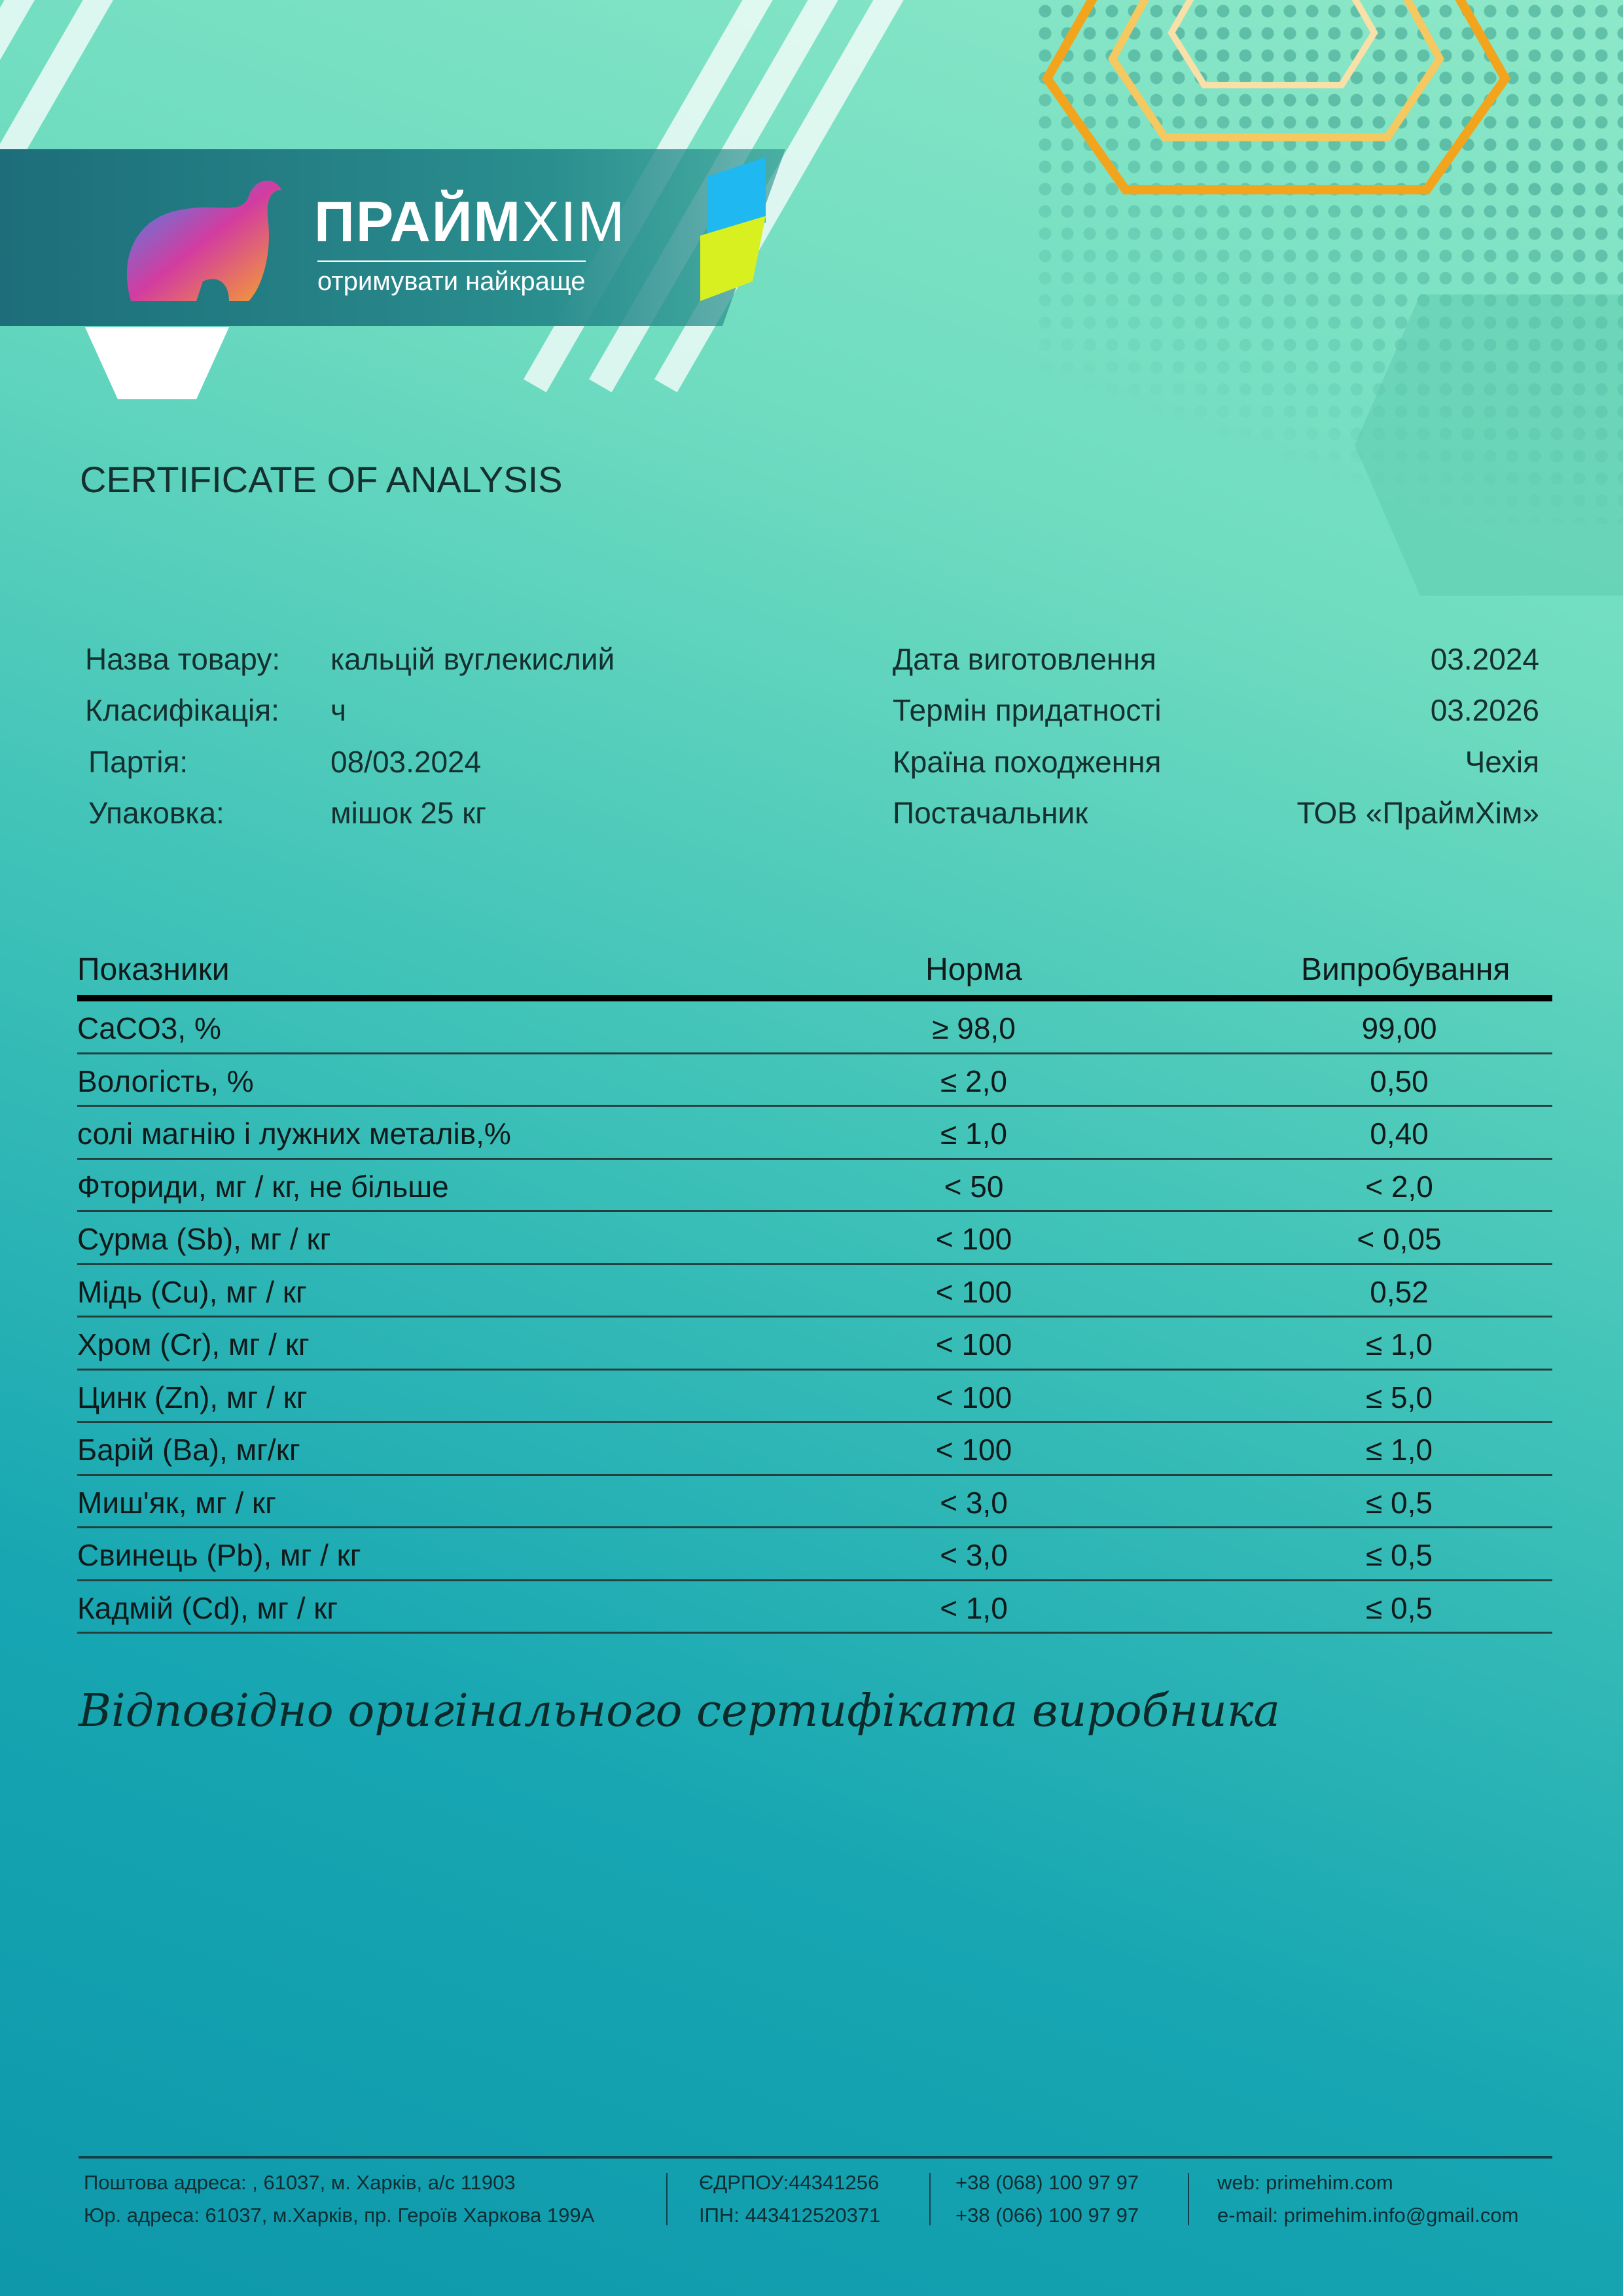 The height and width of the screenshot is (2296, 1623). What do you see at coordinates (138, 762) in the screenshot?
I see `info-label-batch: Партія:` at bounding box center [138, 762].